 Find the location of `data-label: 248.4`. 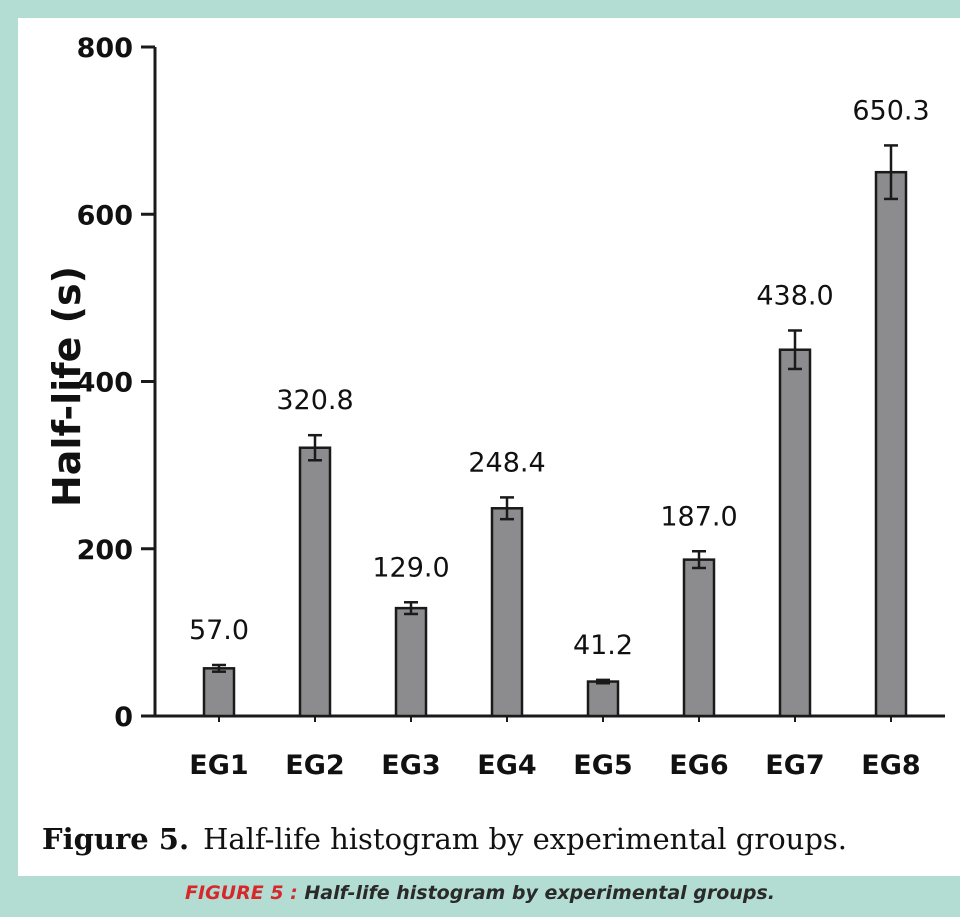

data-label: 248.4 is located at coordinates (506, 462).